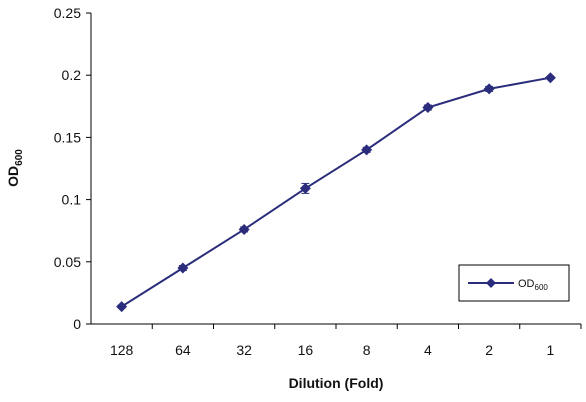 The height and width of the screenshot is (402, 586). I want to click on x-tick-label: 128, so click(122, 350).